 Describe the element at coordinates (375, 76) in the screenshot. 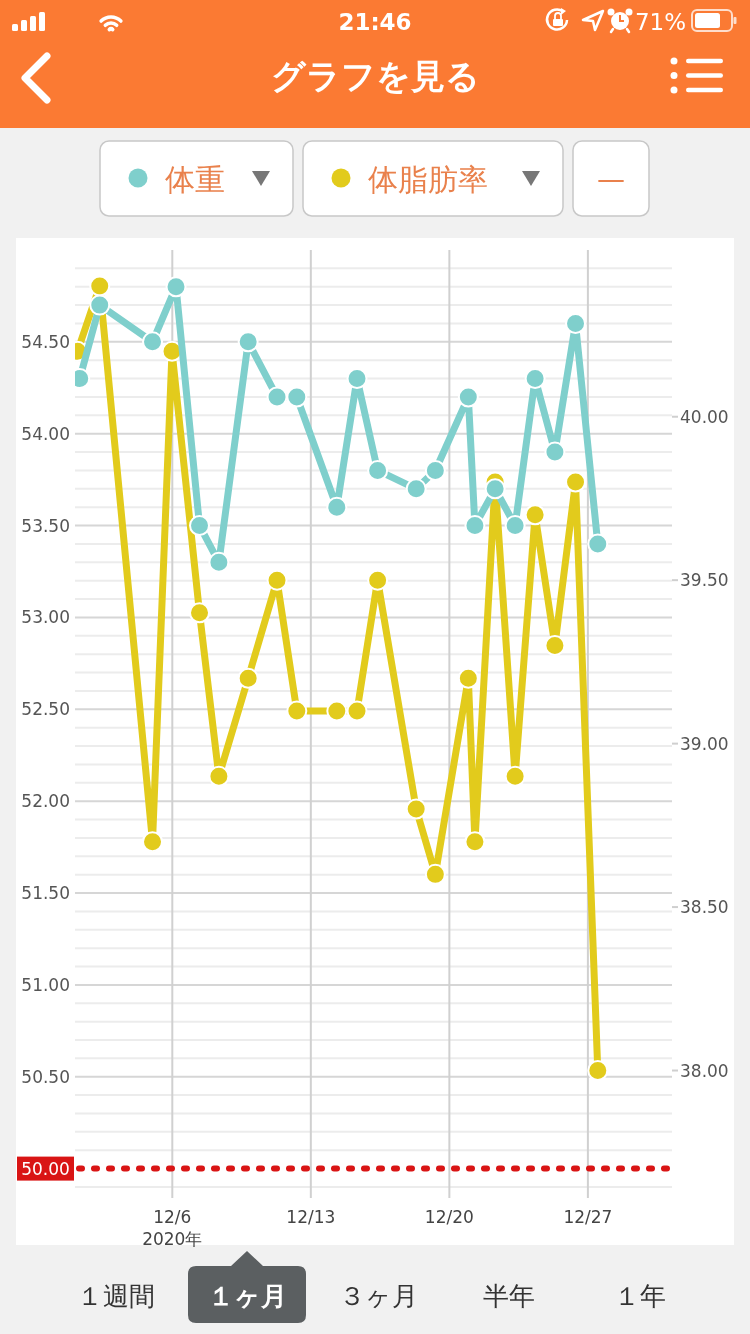

I see `chart-title: グラフを見る` at that location.